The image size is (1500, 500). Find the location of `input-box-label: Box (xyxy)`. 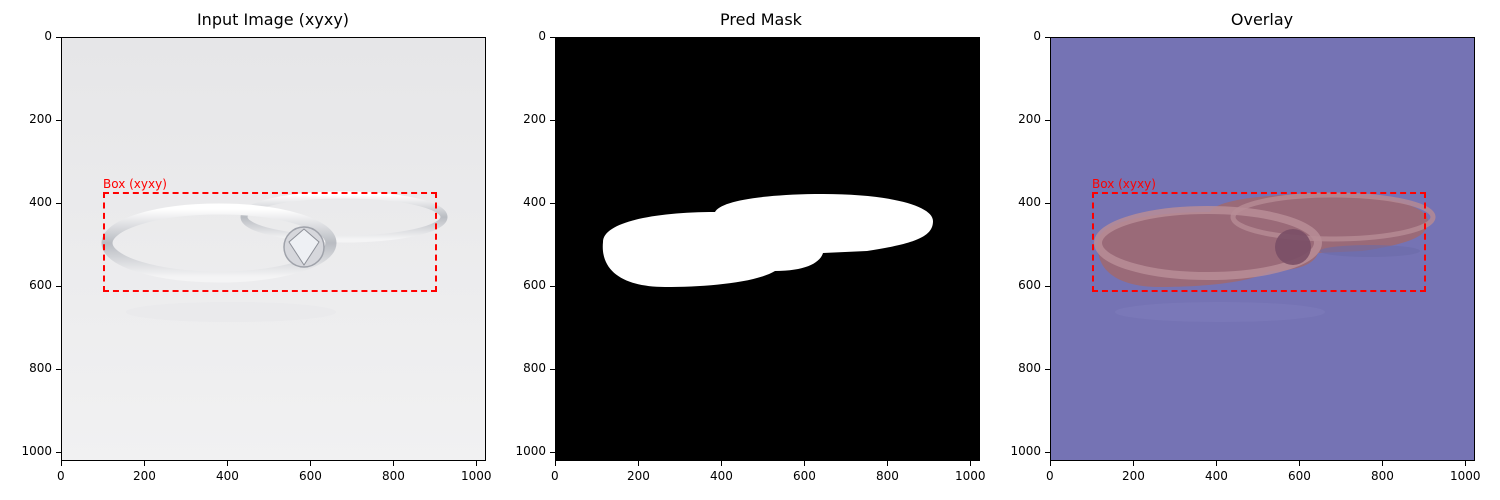

input-box-label: Box (xyxy) is located at coordinates (135, 184).